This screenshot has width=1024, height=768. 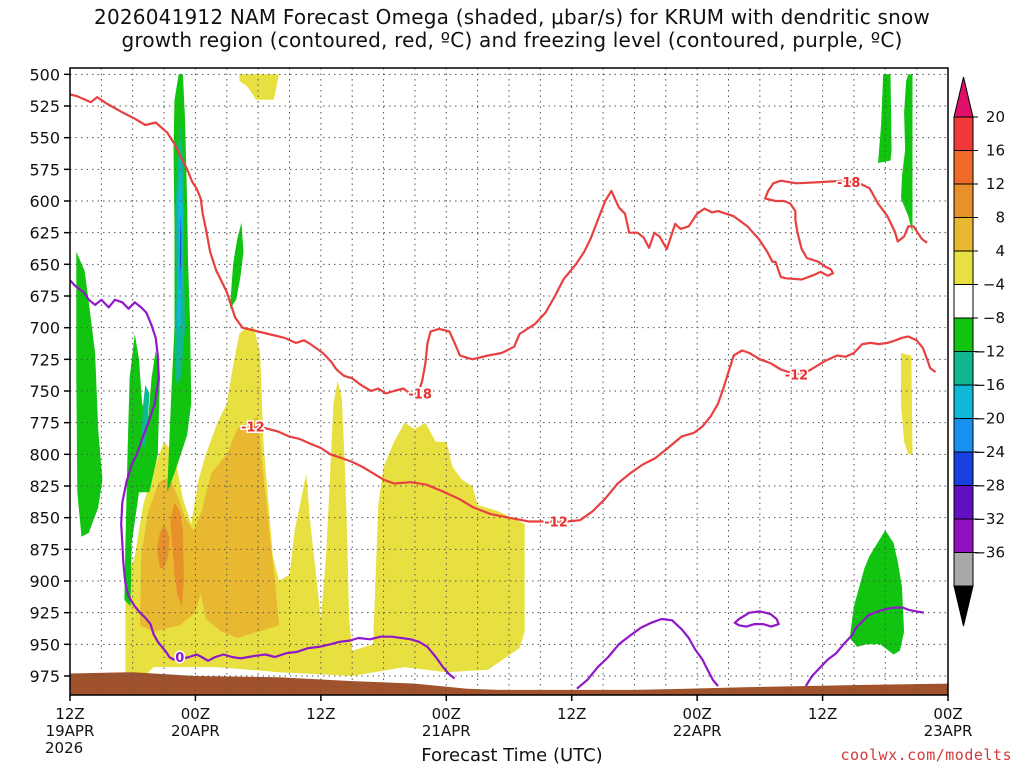 I want to click on y-tick-label: 775, so click(x=44, y=423).